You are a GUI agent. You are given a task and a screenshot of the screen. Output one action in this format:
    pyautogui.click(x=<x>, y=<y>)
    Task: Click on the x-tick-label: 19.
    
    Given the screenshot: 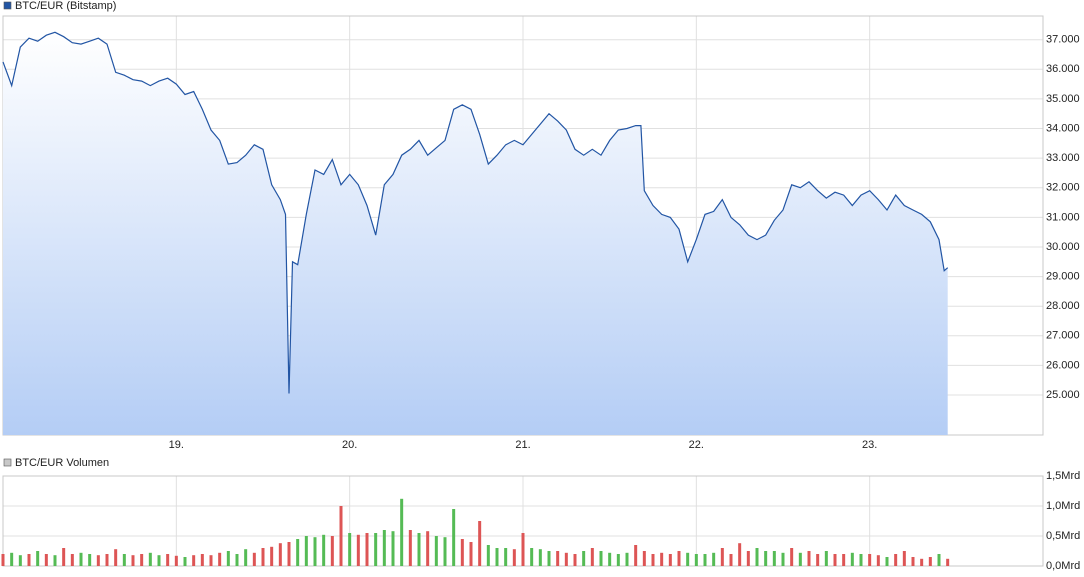 What is the action you would take?
    pyautogui.click(x=176, y=445)
    